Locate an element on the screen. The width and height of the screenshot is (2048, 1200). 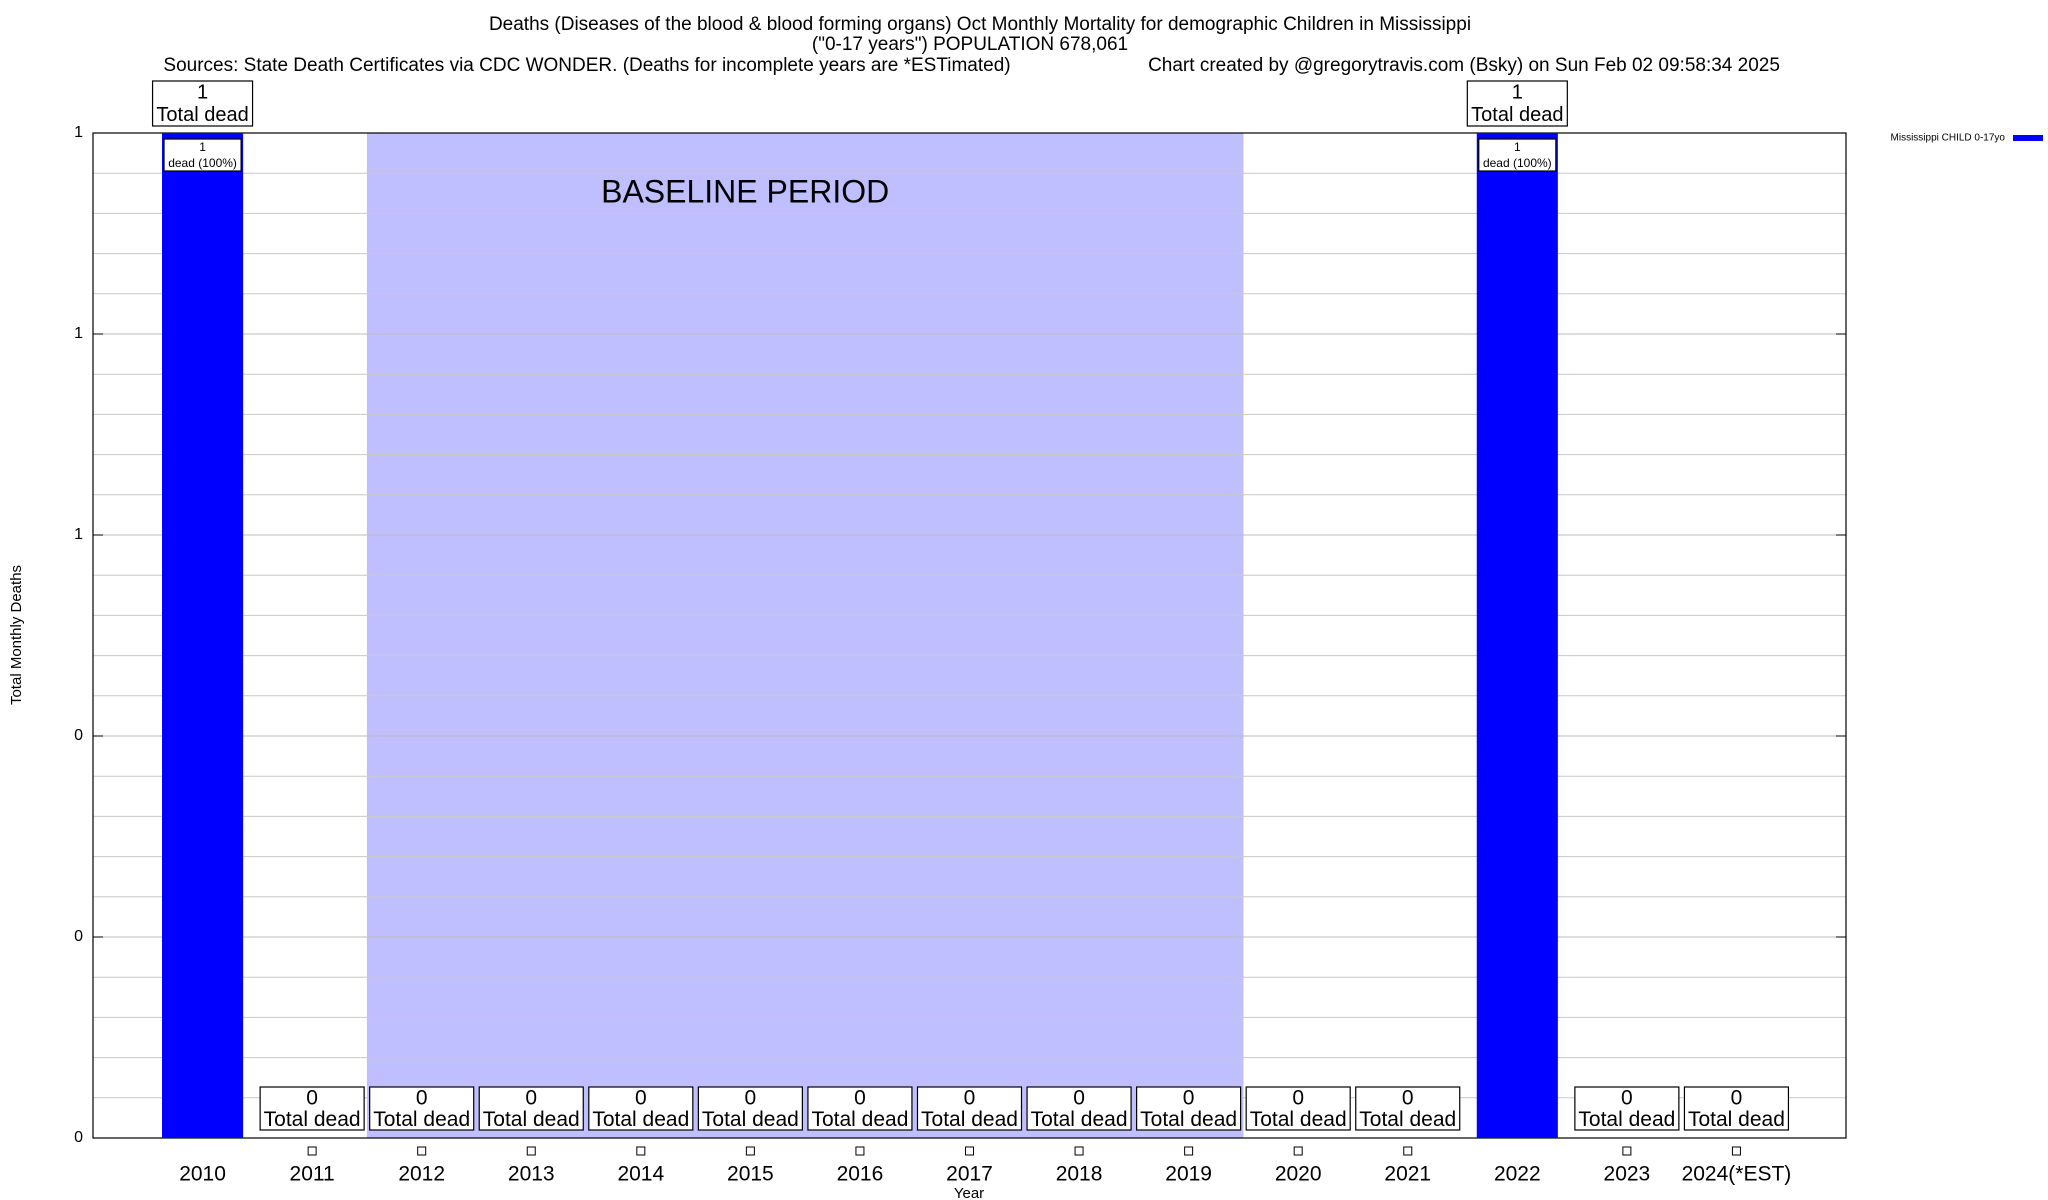
x-tick-label: 2022 is located at coordinates (1517, 1174).